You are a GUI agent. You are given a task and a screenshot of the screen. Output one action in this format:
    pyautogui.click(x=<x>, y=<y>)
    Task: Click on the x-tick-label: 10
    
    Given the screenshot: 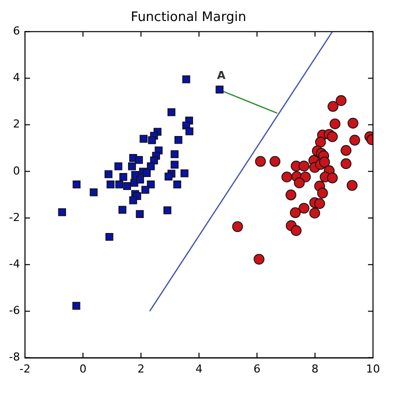 What is the action you would take?
    pyautogui.click(x=373, y=369)
    